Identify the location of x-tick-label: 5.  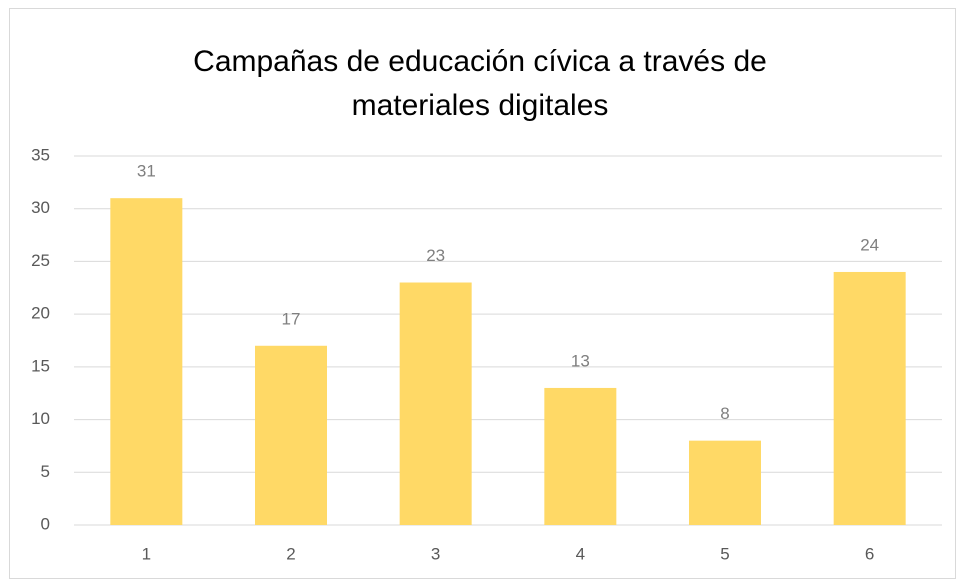
(724, 553).